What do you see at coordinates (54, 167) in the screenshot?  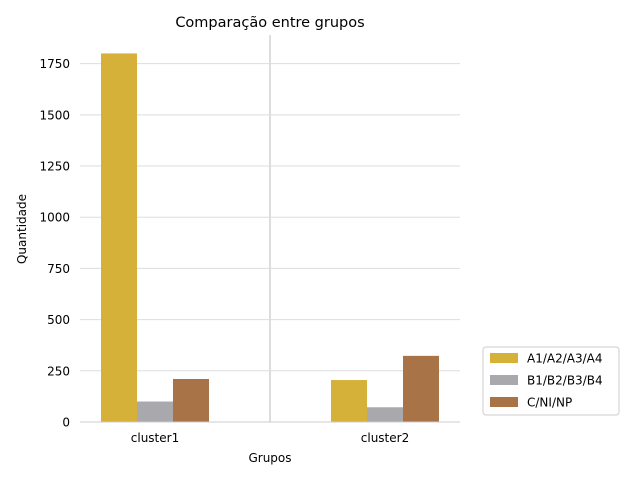 I see `y-tick-label: 1250` at bounding box center [54, 167].